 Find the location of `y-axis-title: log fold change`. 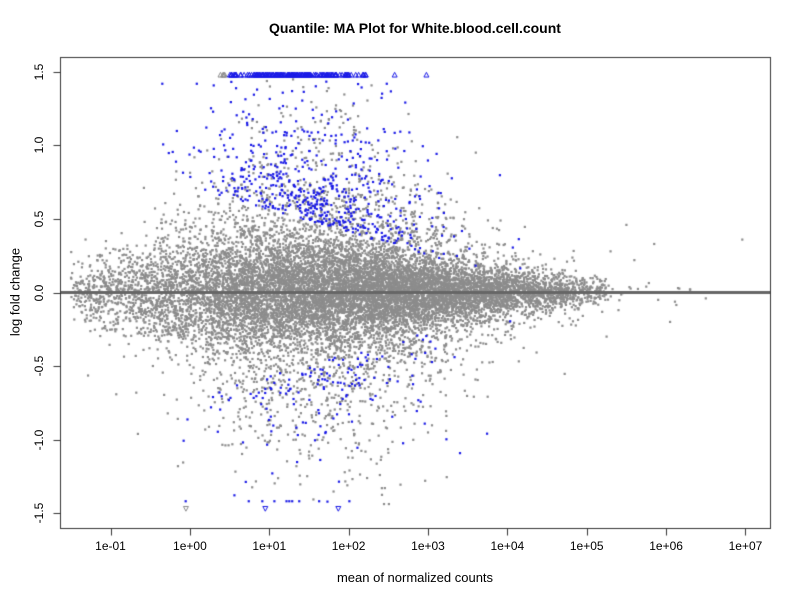

y-axis-title: log fold change is located at coordinates (15, 292).